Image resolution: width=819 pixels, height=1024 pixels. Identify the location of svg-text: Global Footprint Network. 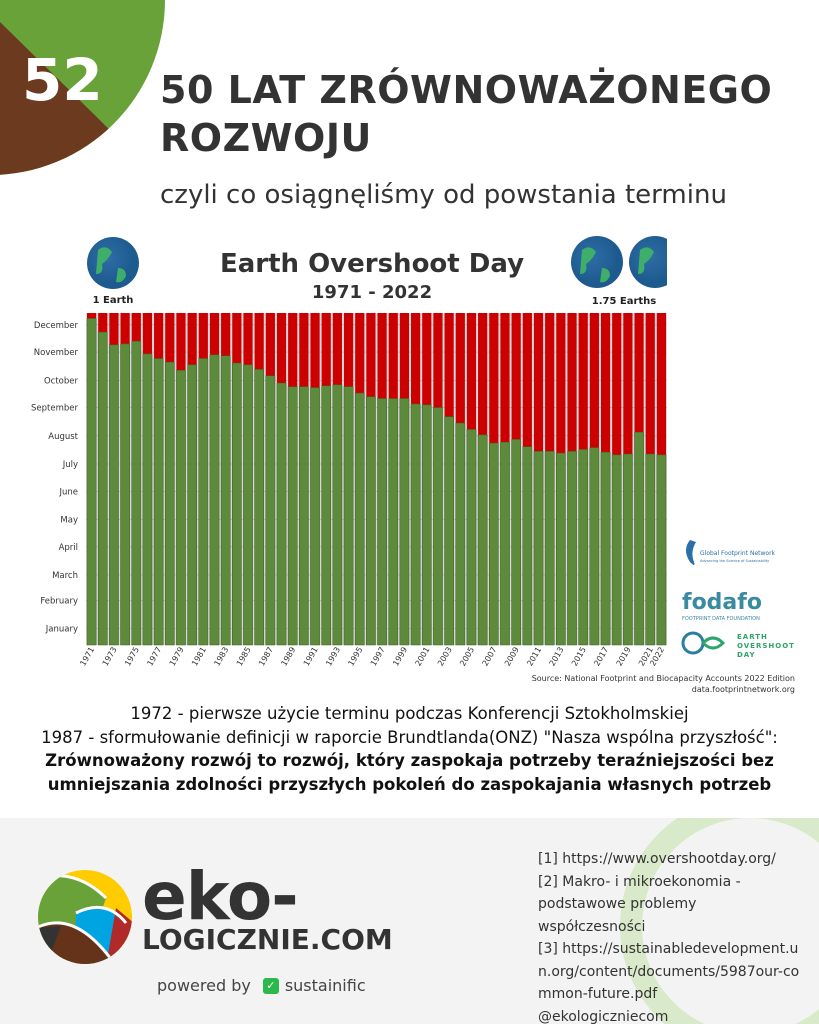
(738, 553).